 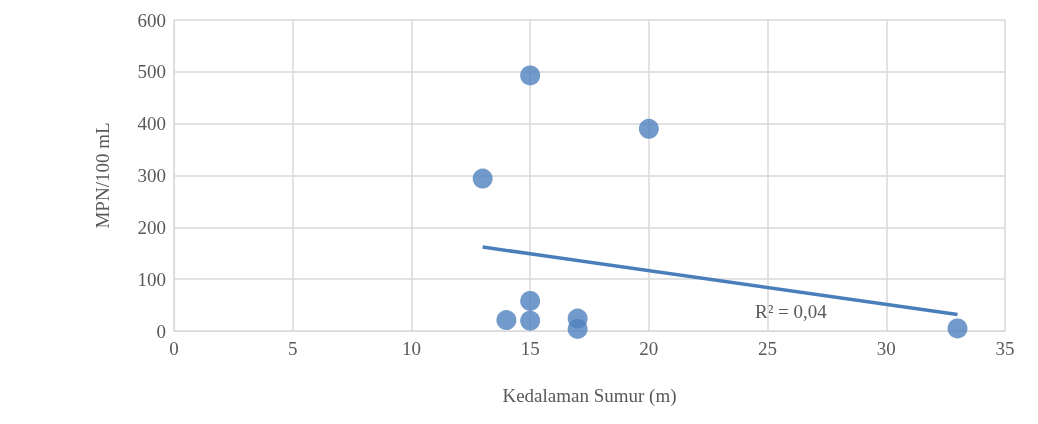 What do you see at coordinates (649, 348) in the screenshot?
I see `x-tick-label: 20` at bounding box center [649, 348].